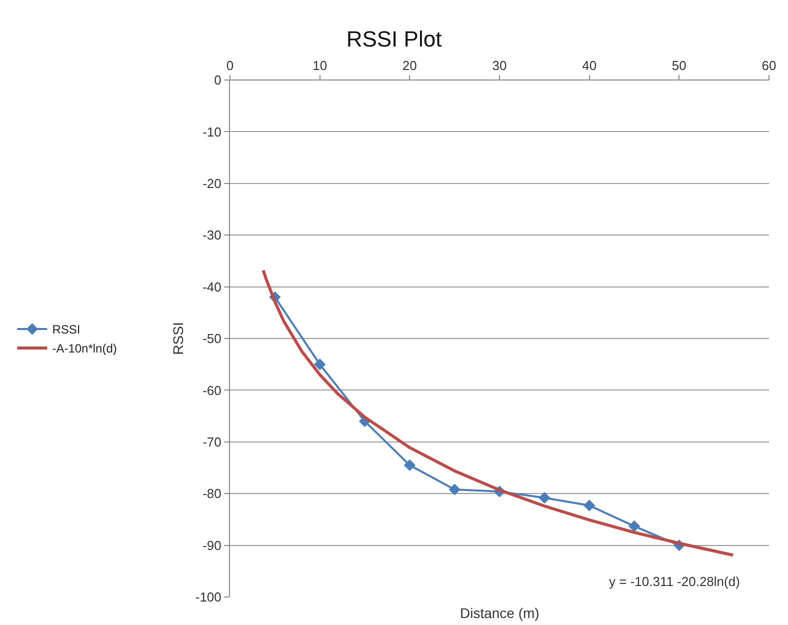 This screenshot has width=788, height=625. What do you see at coordinates (212, 494) in the screenshot?
I see `y-tick-label: -80` at bounding box center [212, 494].